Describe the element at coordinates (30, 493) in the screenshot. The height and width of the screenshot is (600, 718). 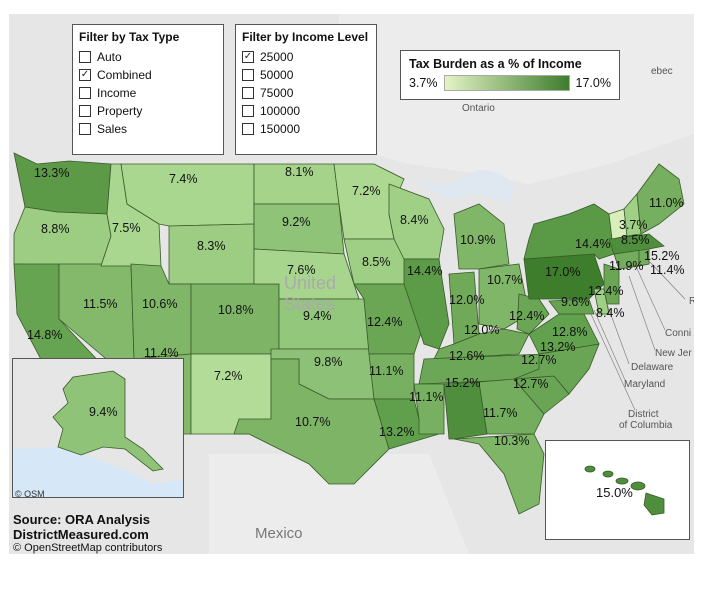
I see `osm-credit: © OSM` at that location.